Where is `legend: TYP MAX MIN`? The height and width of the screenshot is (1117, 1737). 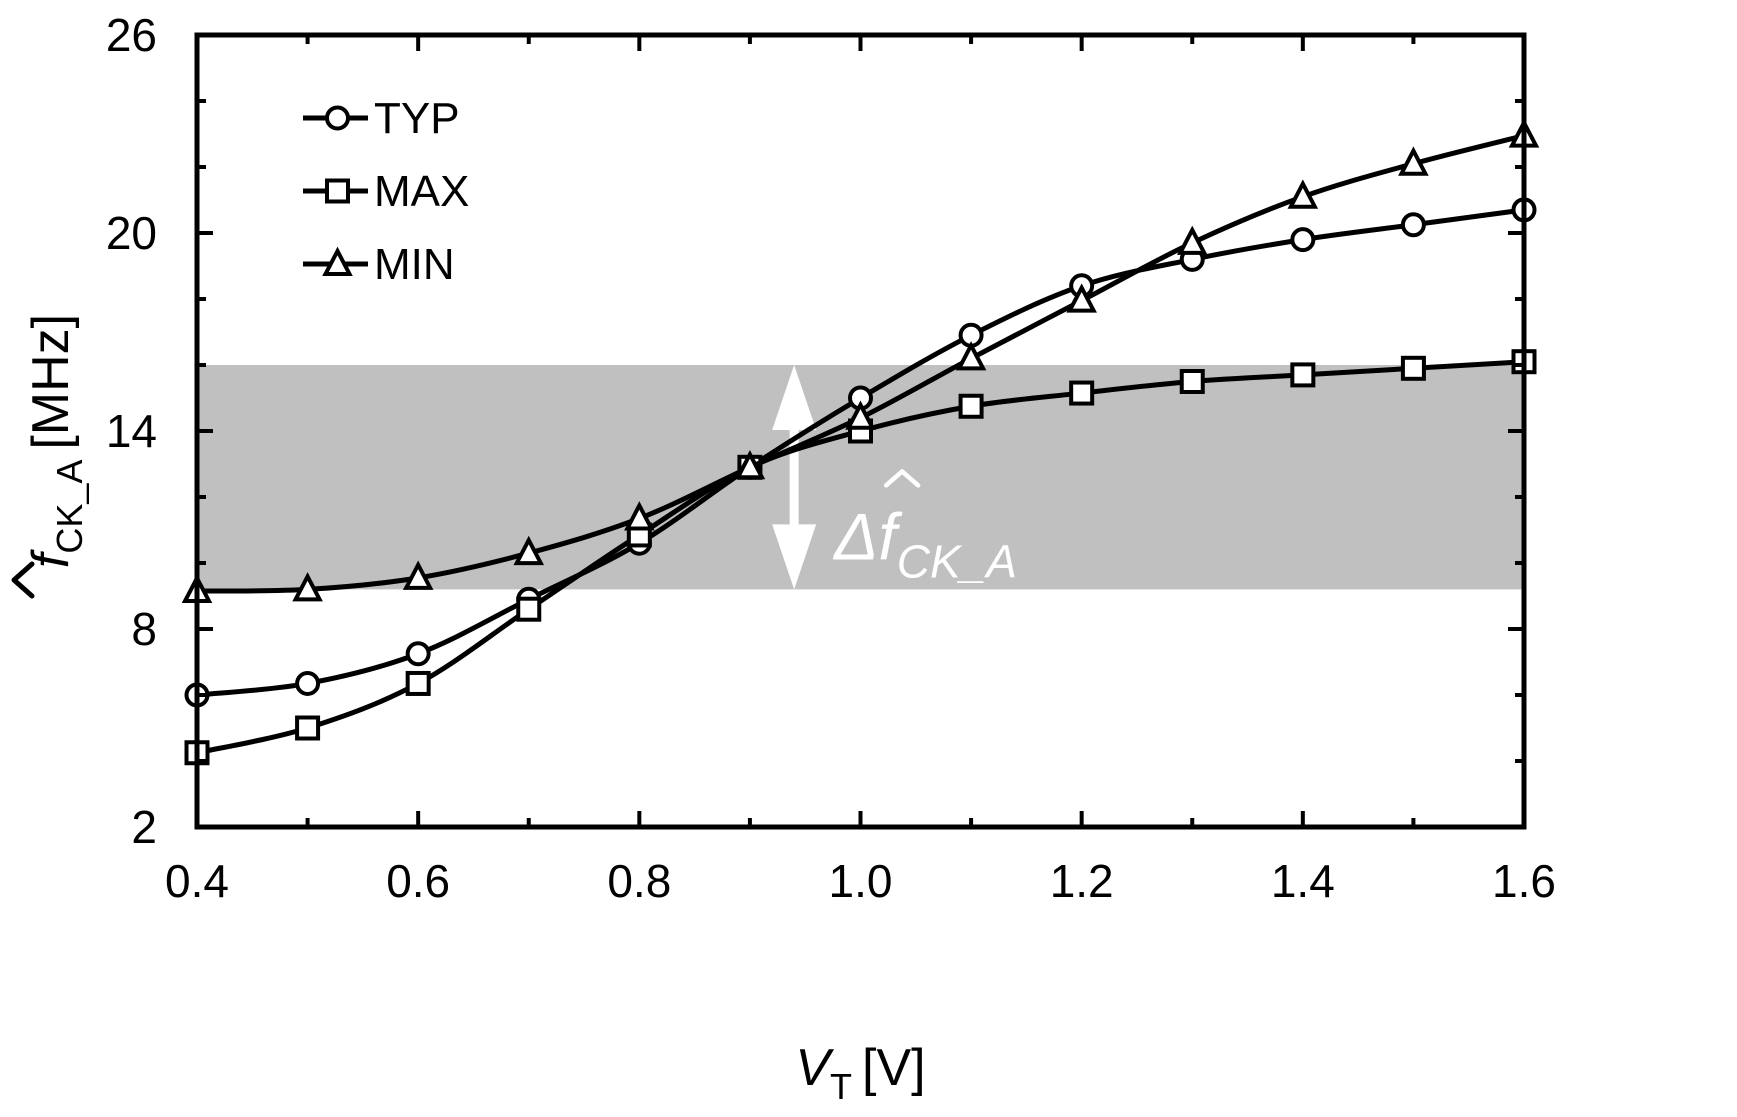
legend: TYP MAX MIN is located at coordinates (386, 191).